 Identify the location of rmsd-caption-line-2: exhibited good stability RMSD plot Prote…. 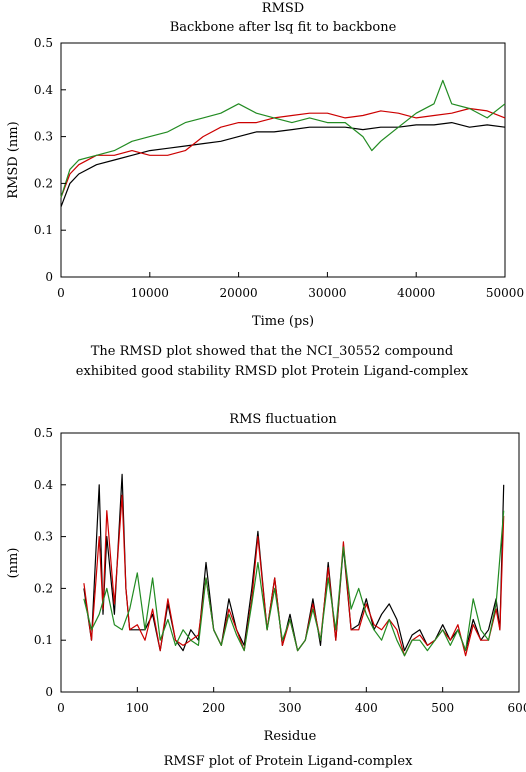
(272, 371).